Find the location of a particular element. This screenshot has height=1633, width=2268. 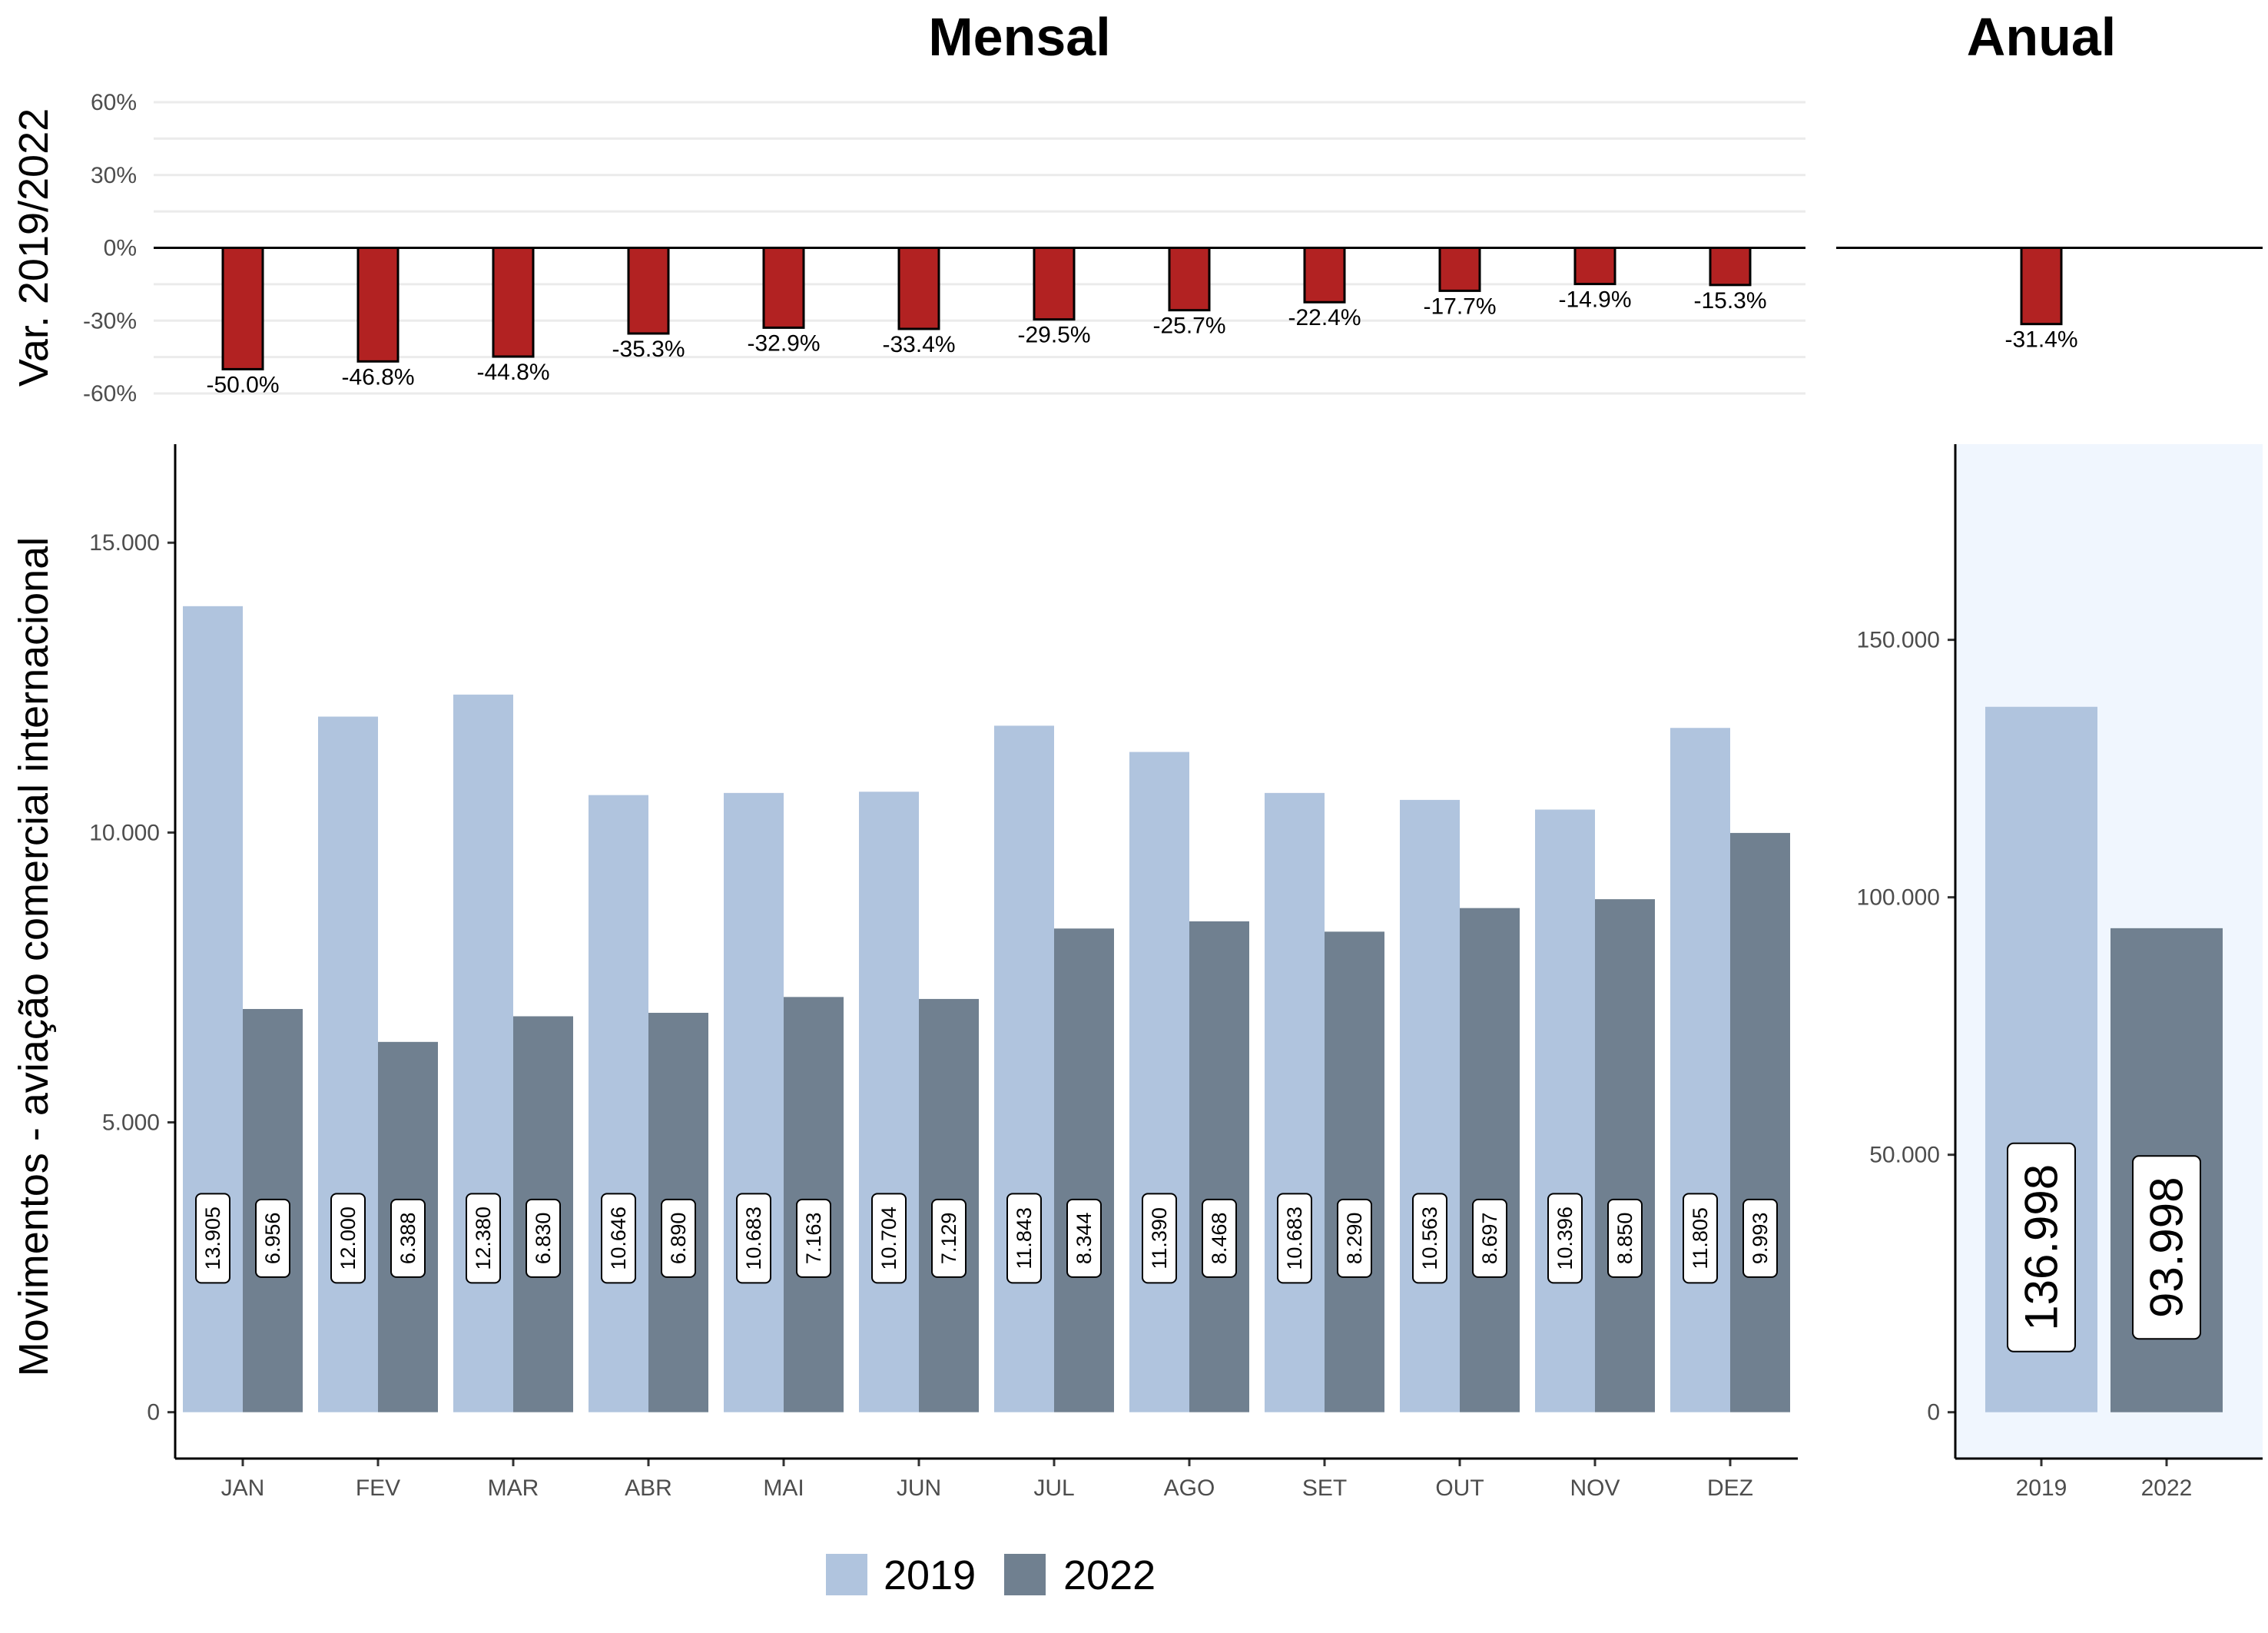

variation-bar-jul is located at coordinates (1054, 284).